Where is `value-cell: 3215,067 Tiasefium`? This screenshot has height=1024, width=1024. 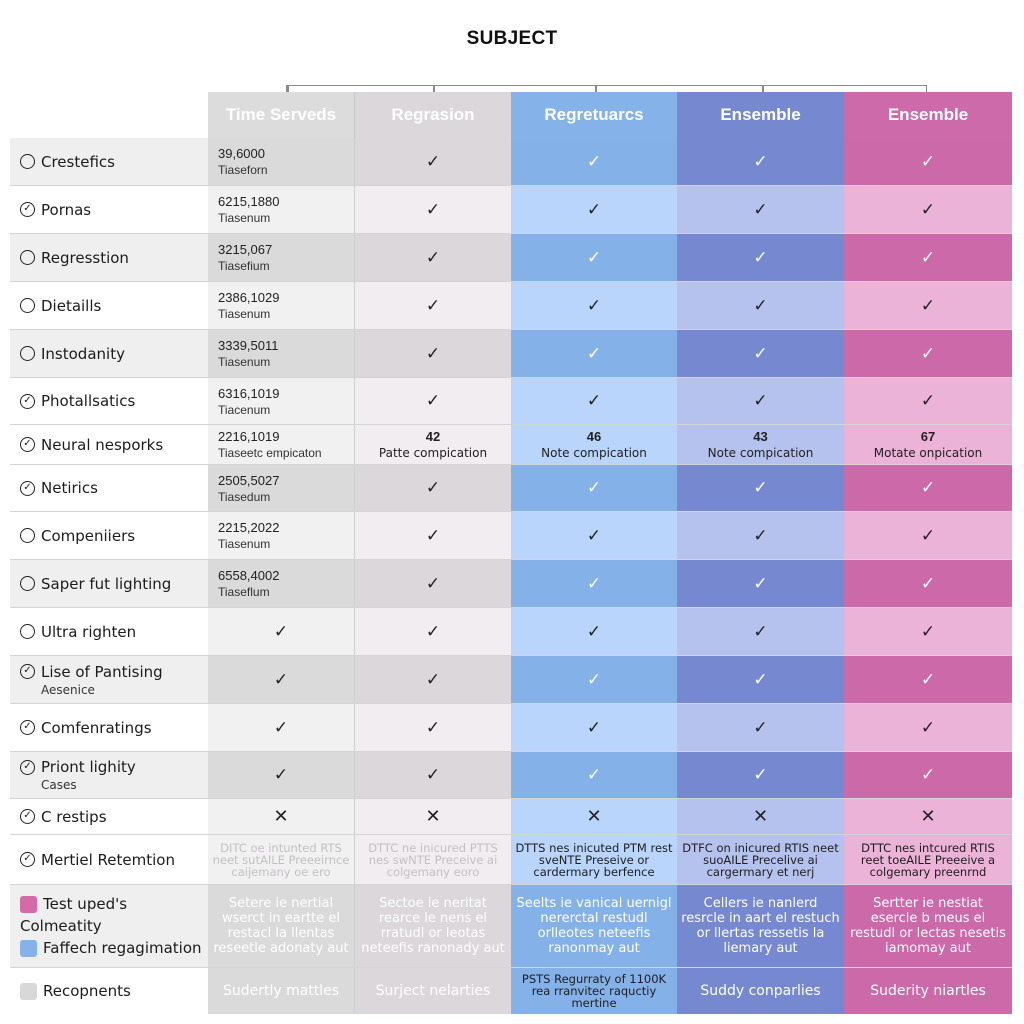
value-cell: 3215,067 Tiasefium is located at coordinates (281, 257).